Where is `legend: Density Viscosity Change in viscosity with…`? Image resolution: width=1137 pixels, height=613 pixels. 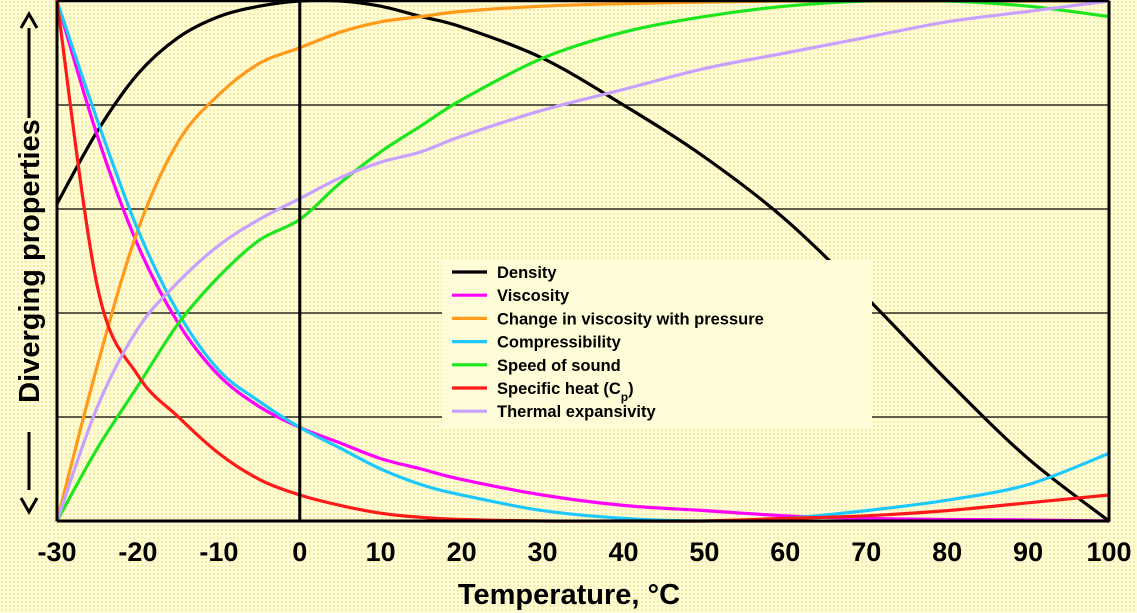 legend: Density Viscosity Change in viscosity with… is located at coordinates (657, 344).